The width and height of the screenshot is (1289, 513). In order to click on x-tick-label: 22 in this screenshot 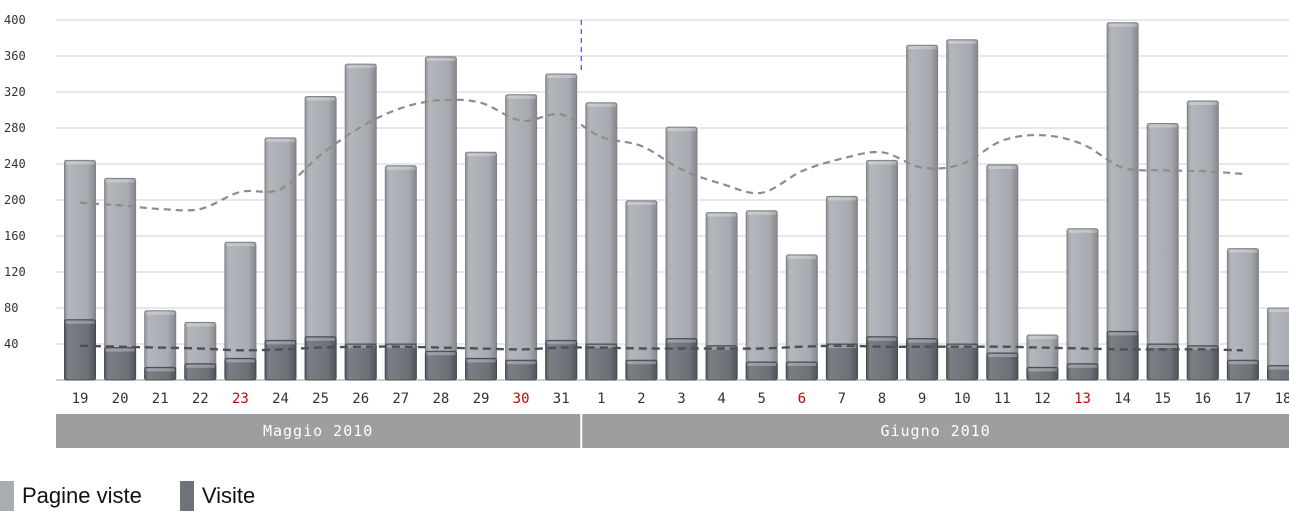, I will do `click(200, 399)`.